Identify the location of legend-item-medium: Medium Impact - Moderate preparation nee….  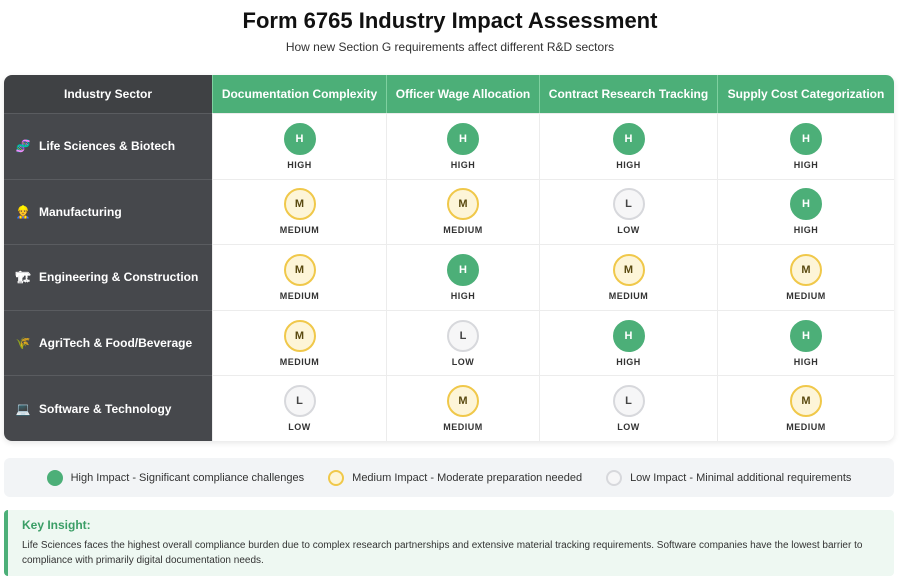
(455, 477).